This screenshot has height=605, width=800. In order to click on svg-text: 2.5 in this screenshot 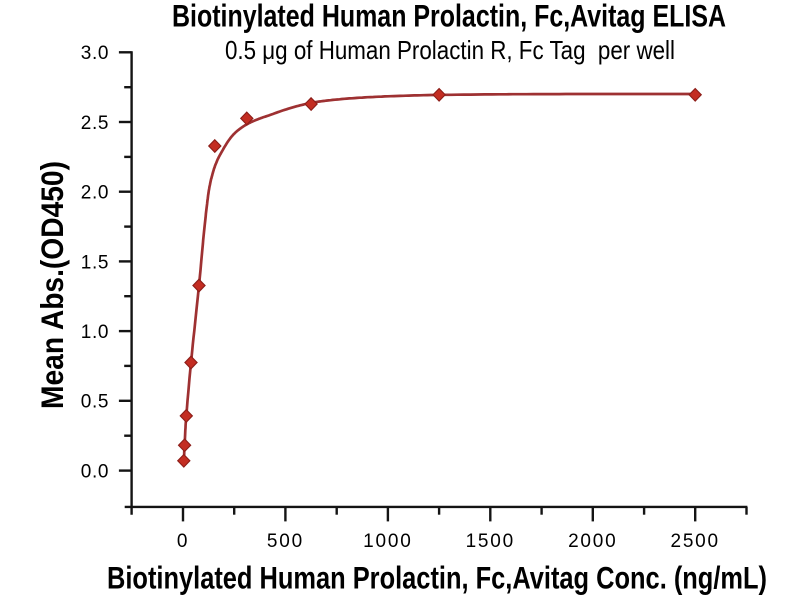, I will do `click(95, 123)`.